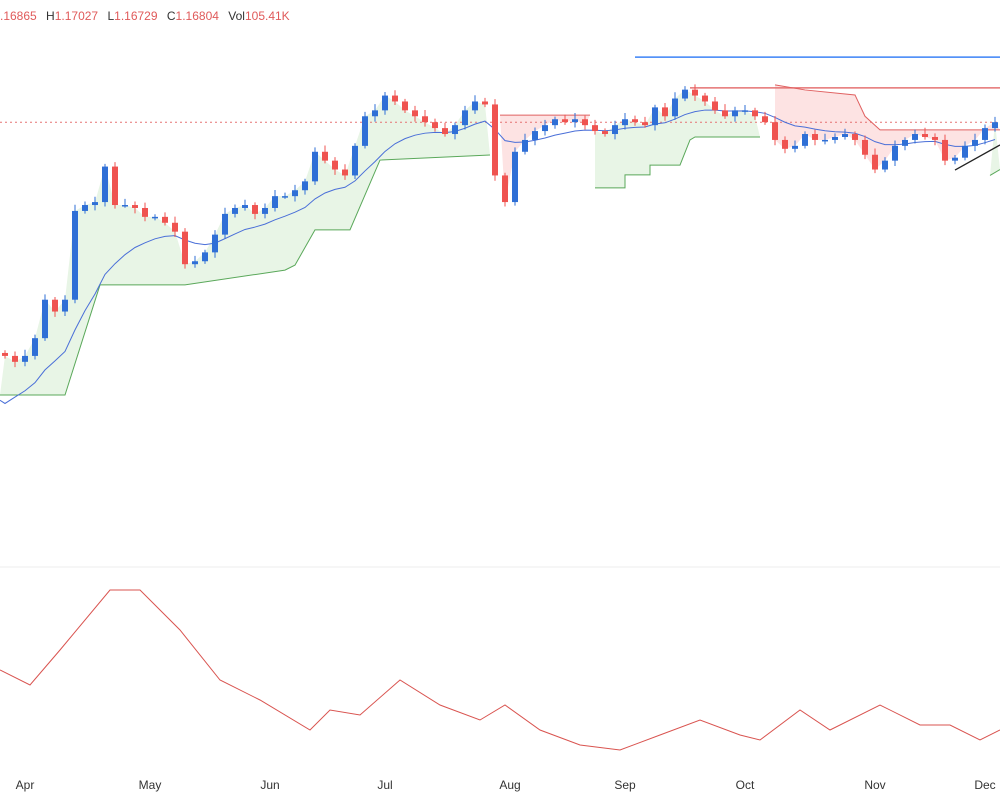 Image resolution: width=1000 pixels, height=800 pixels. I want to click on resistance-line, so click(887, 107).